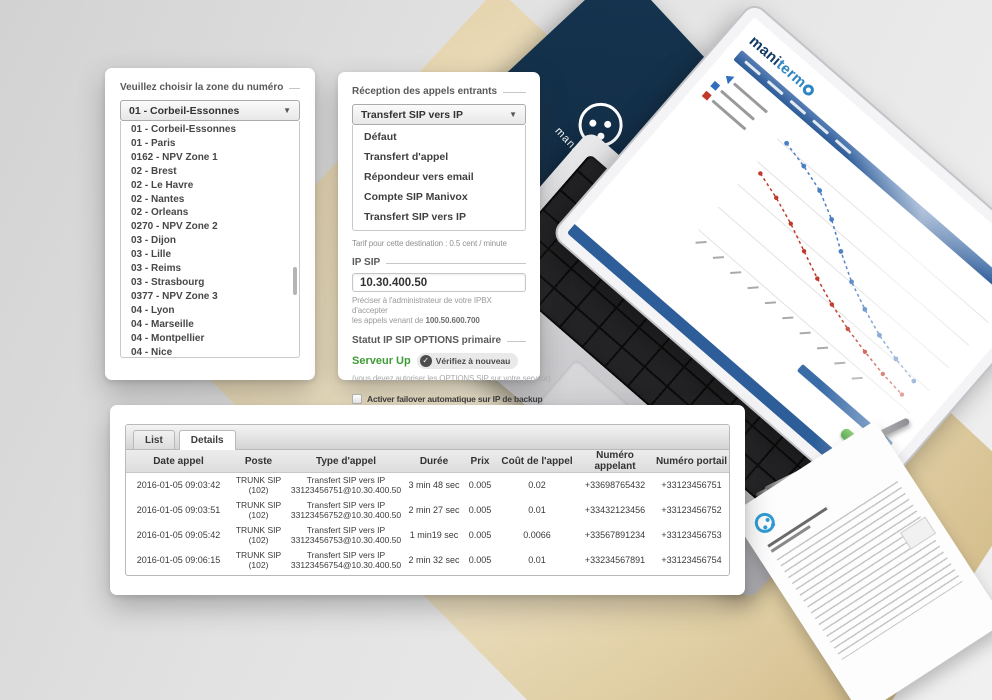 Image resolution: width=992 pixels, height=700 pixels. What do you see at coordinates (615, 461) in the screenshot?
I see `col-appelant: Numéro appelant` at bounding box center [615, 461].